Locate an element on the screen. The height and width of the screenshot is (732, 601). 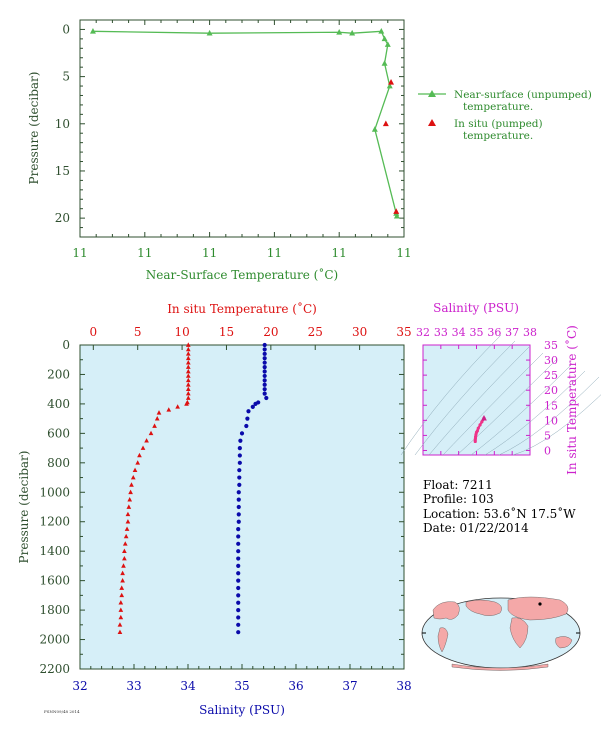
density-contours is located at coordinates (500, 395).